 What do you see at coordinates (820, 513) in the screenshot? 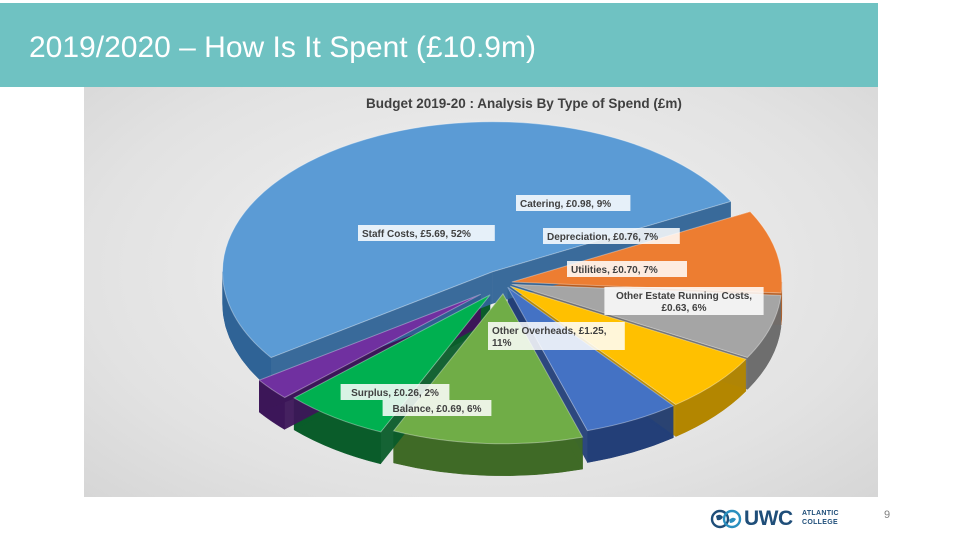
I see `logo-line-1: ATLANTIC` at bounding box center [820, 513].